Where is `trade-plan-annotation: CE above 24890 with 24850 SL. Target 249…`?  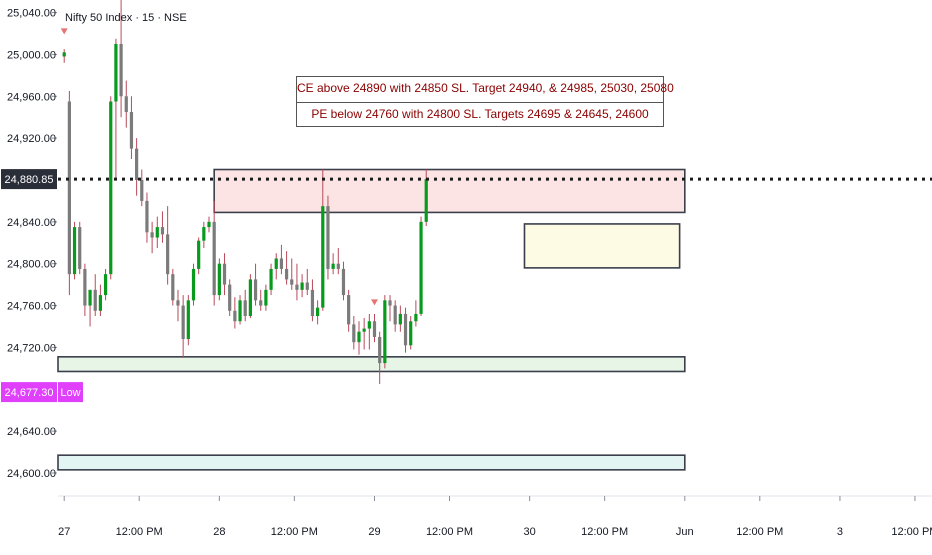
trade-plan-annotation: CE above 24890 with 24850 SL. Target 249… is located at coordinates (485, 101).